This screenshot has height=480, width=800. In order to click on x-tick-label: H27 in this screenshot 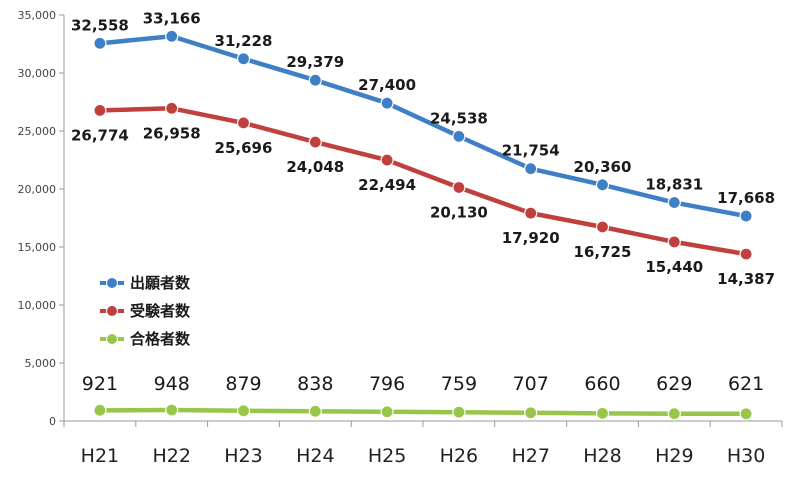, I will do `click(530, 456)`.